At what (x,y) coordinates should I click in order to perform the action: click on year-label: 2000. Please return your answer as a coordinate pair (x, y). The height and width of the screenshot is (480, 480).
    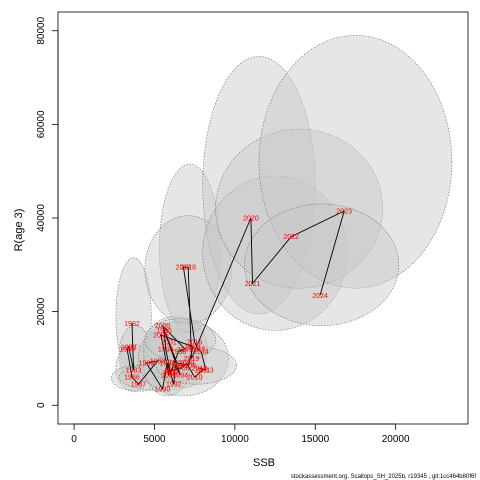
    Looking at the image, I should click on (163, 326).